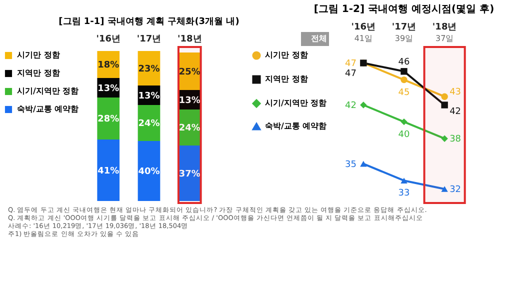 The image size is (520, 286). Describe the element at coordinates (189, 174) in the screenshot. I see `data-label: 37%` at that location.